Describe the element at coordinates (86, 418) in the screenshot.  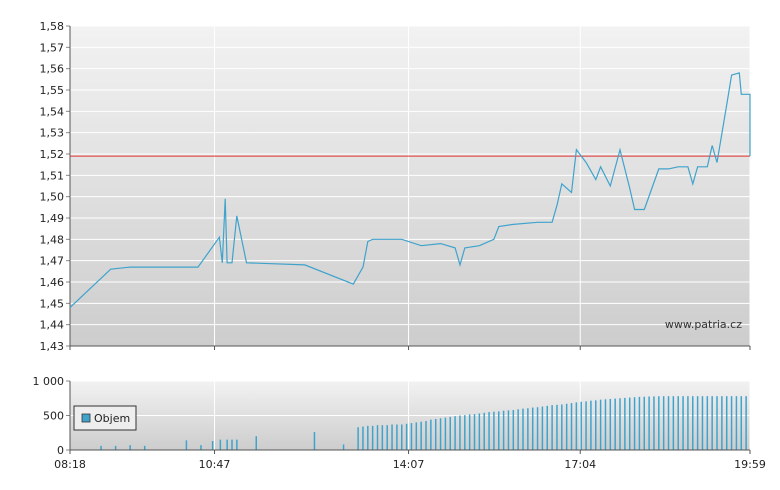
I see `legend-swatch` at that location.